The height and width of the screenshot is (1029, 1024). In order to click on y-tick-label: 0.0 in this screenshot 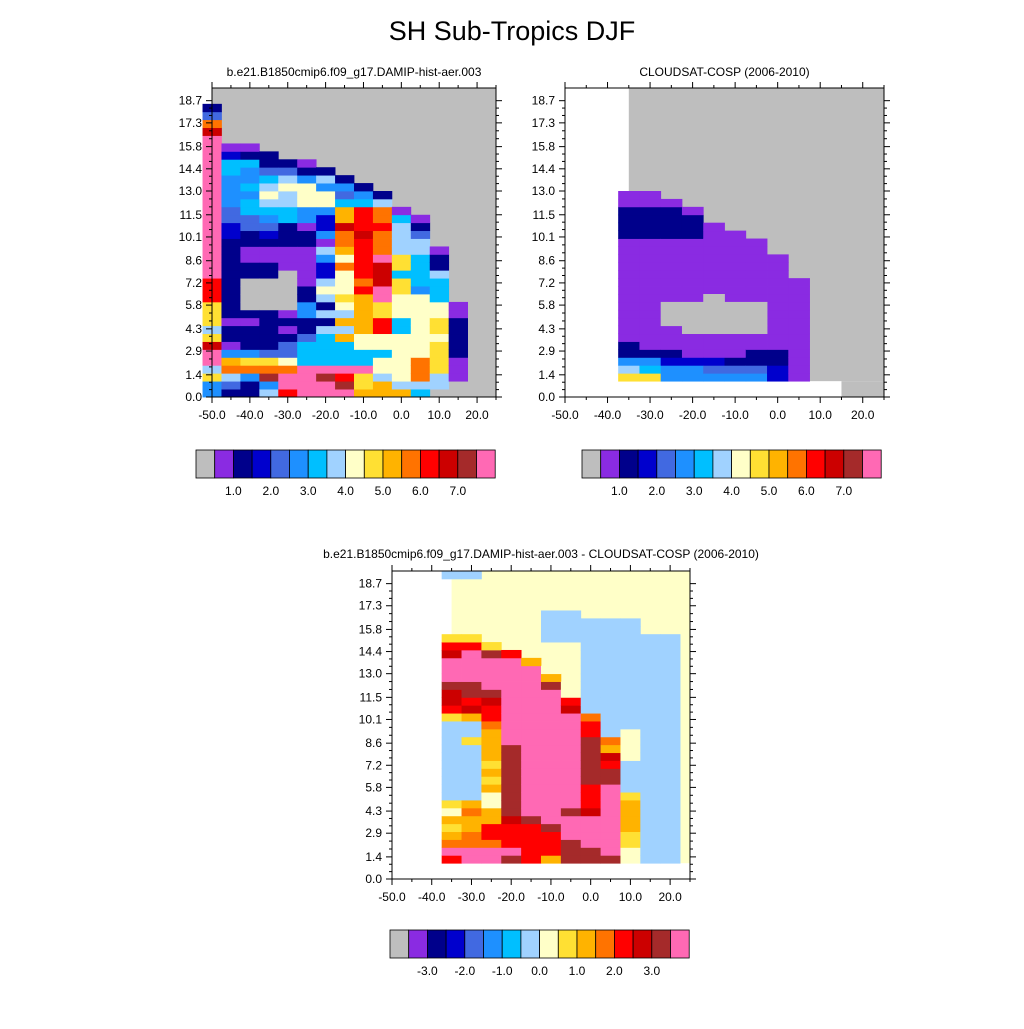, I will do `click(373, 879)`.